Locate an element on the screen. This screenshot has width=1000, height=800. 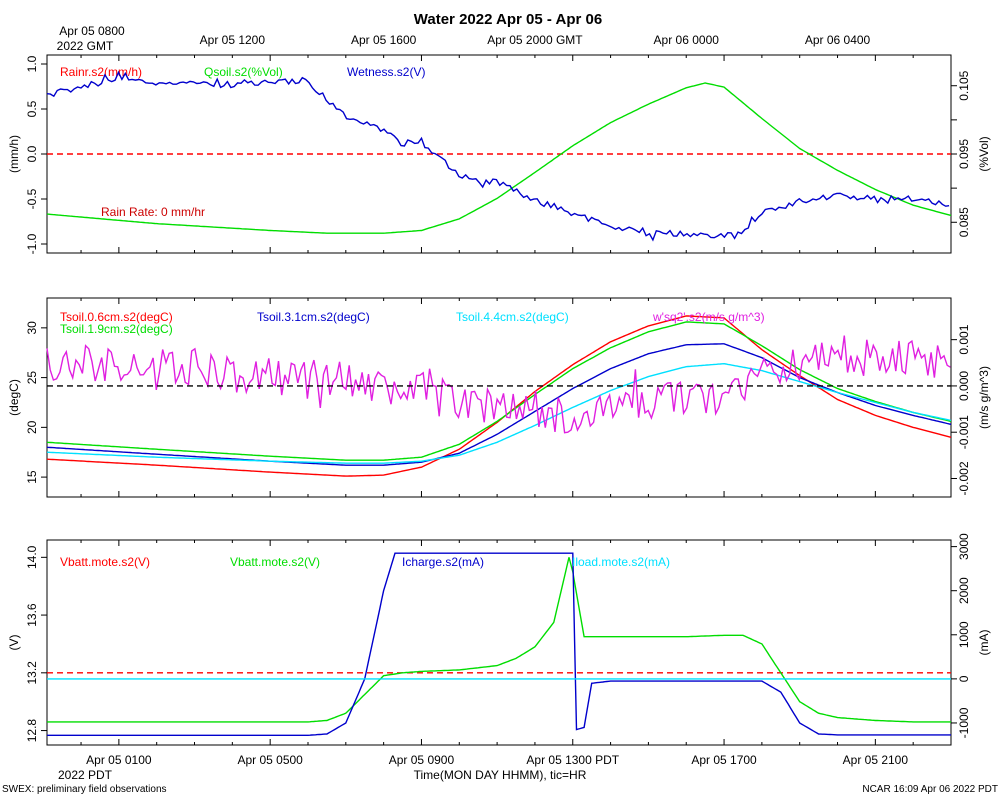
left-tick-label: 14.0 is located at coordinates (32, 557).